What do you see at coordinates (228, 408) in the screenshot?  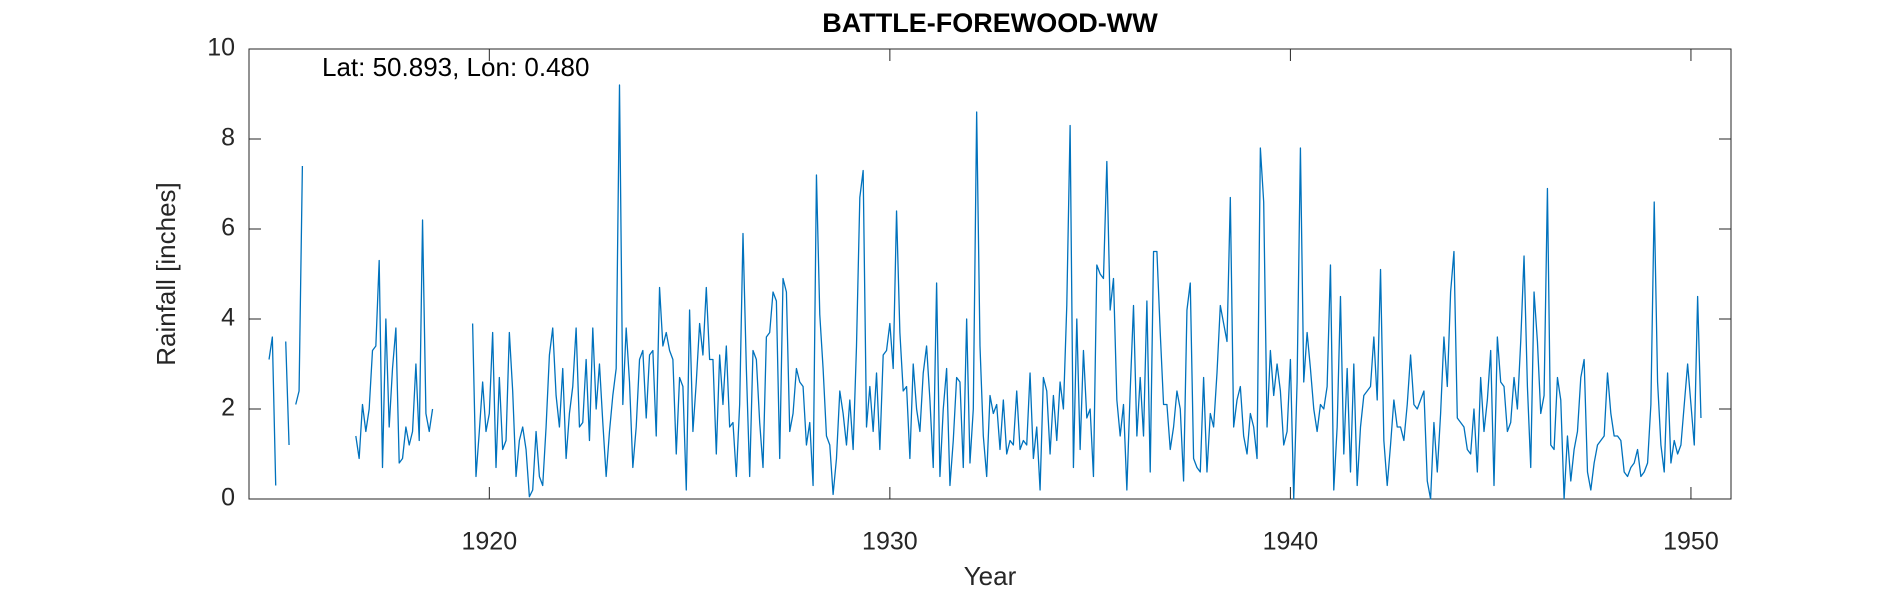 I see `y-tick-label: 2` at bounding box center [228, 408].